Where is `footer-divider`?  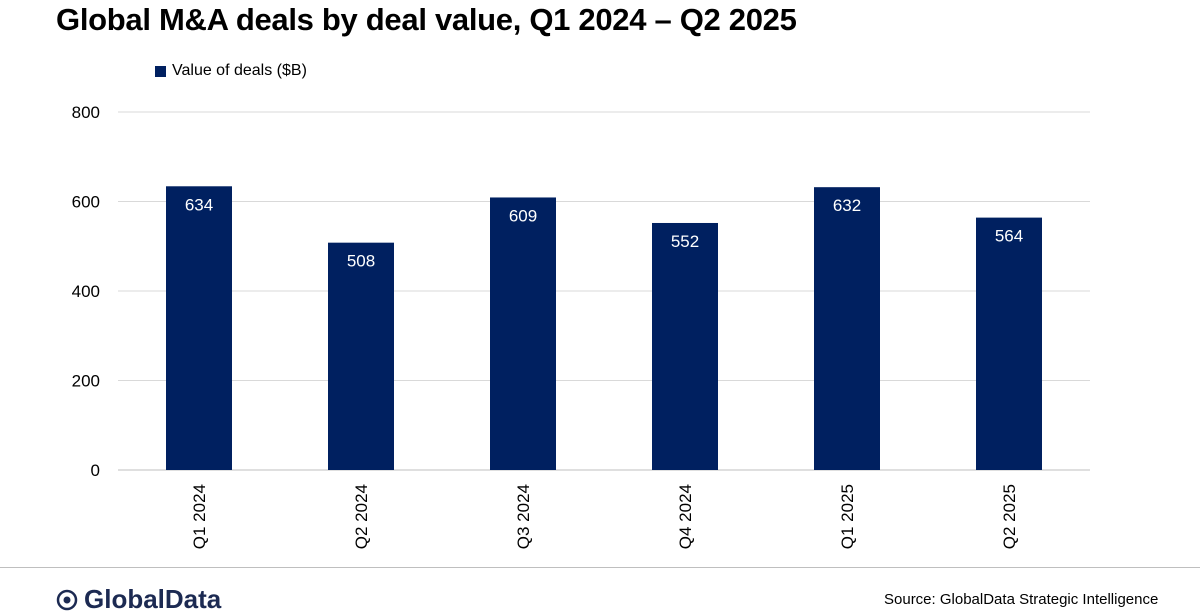
footer-divider is located at coordinates (600, 567).